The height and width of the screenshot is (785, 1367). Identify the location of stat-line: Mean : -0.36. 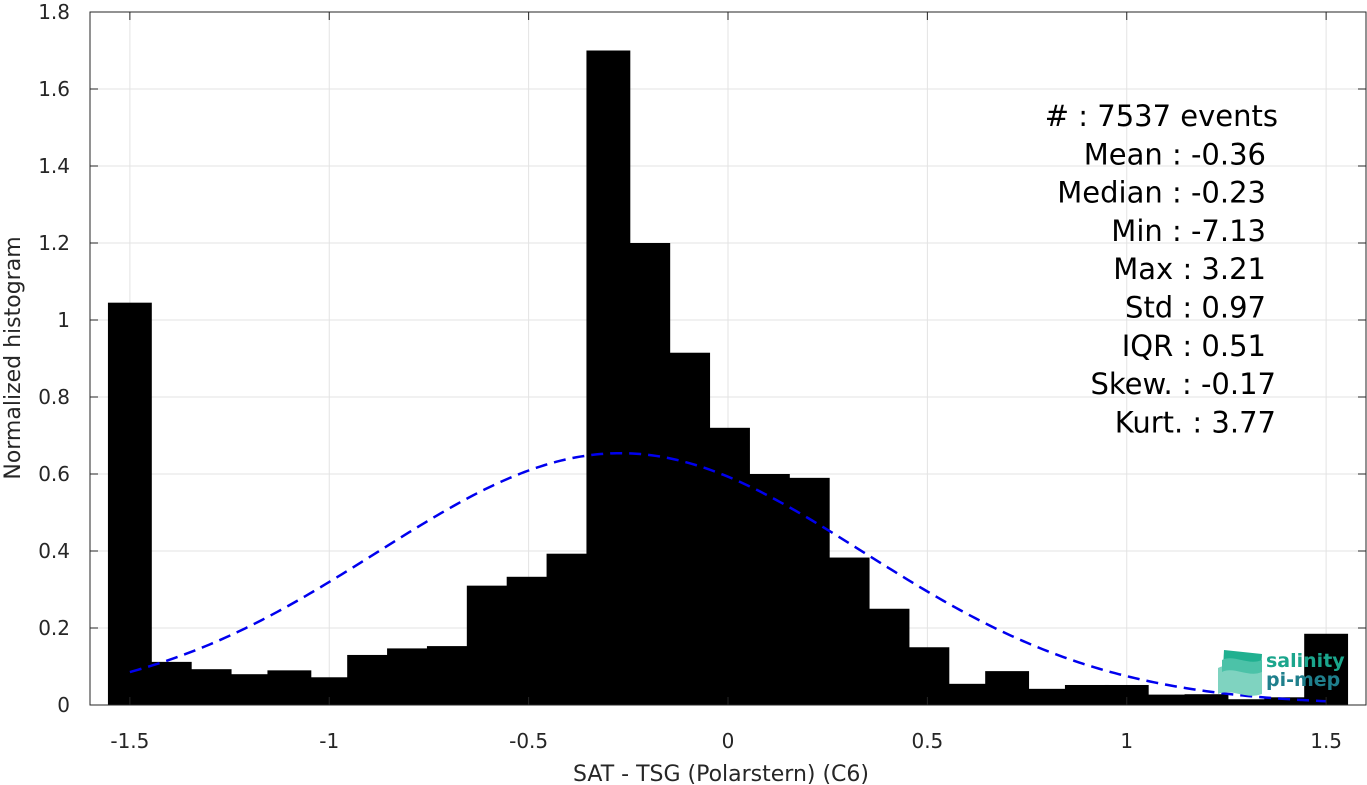
(1175, 154).